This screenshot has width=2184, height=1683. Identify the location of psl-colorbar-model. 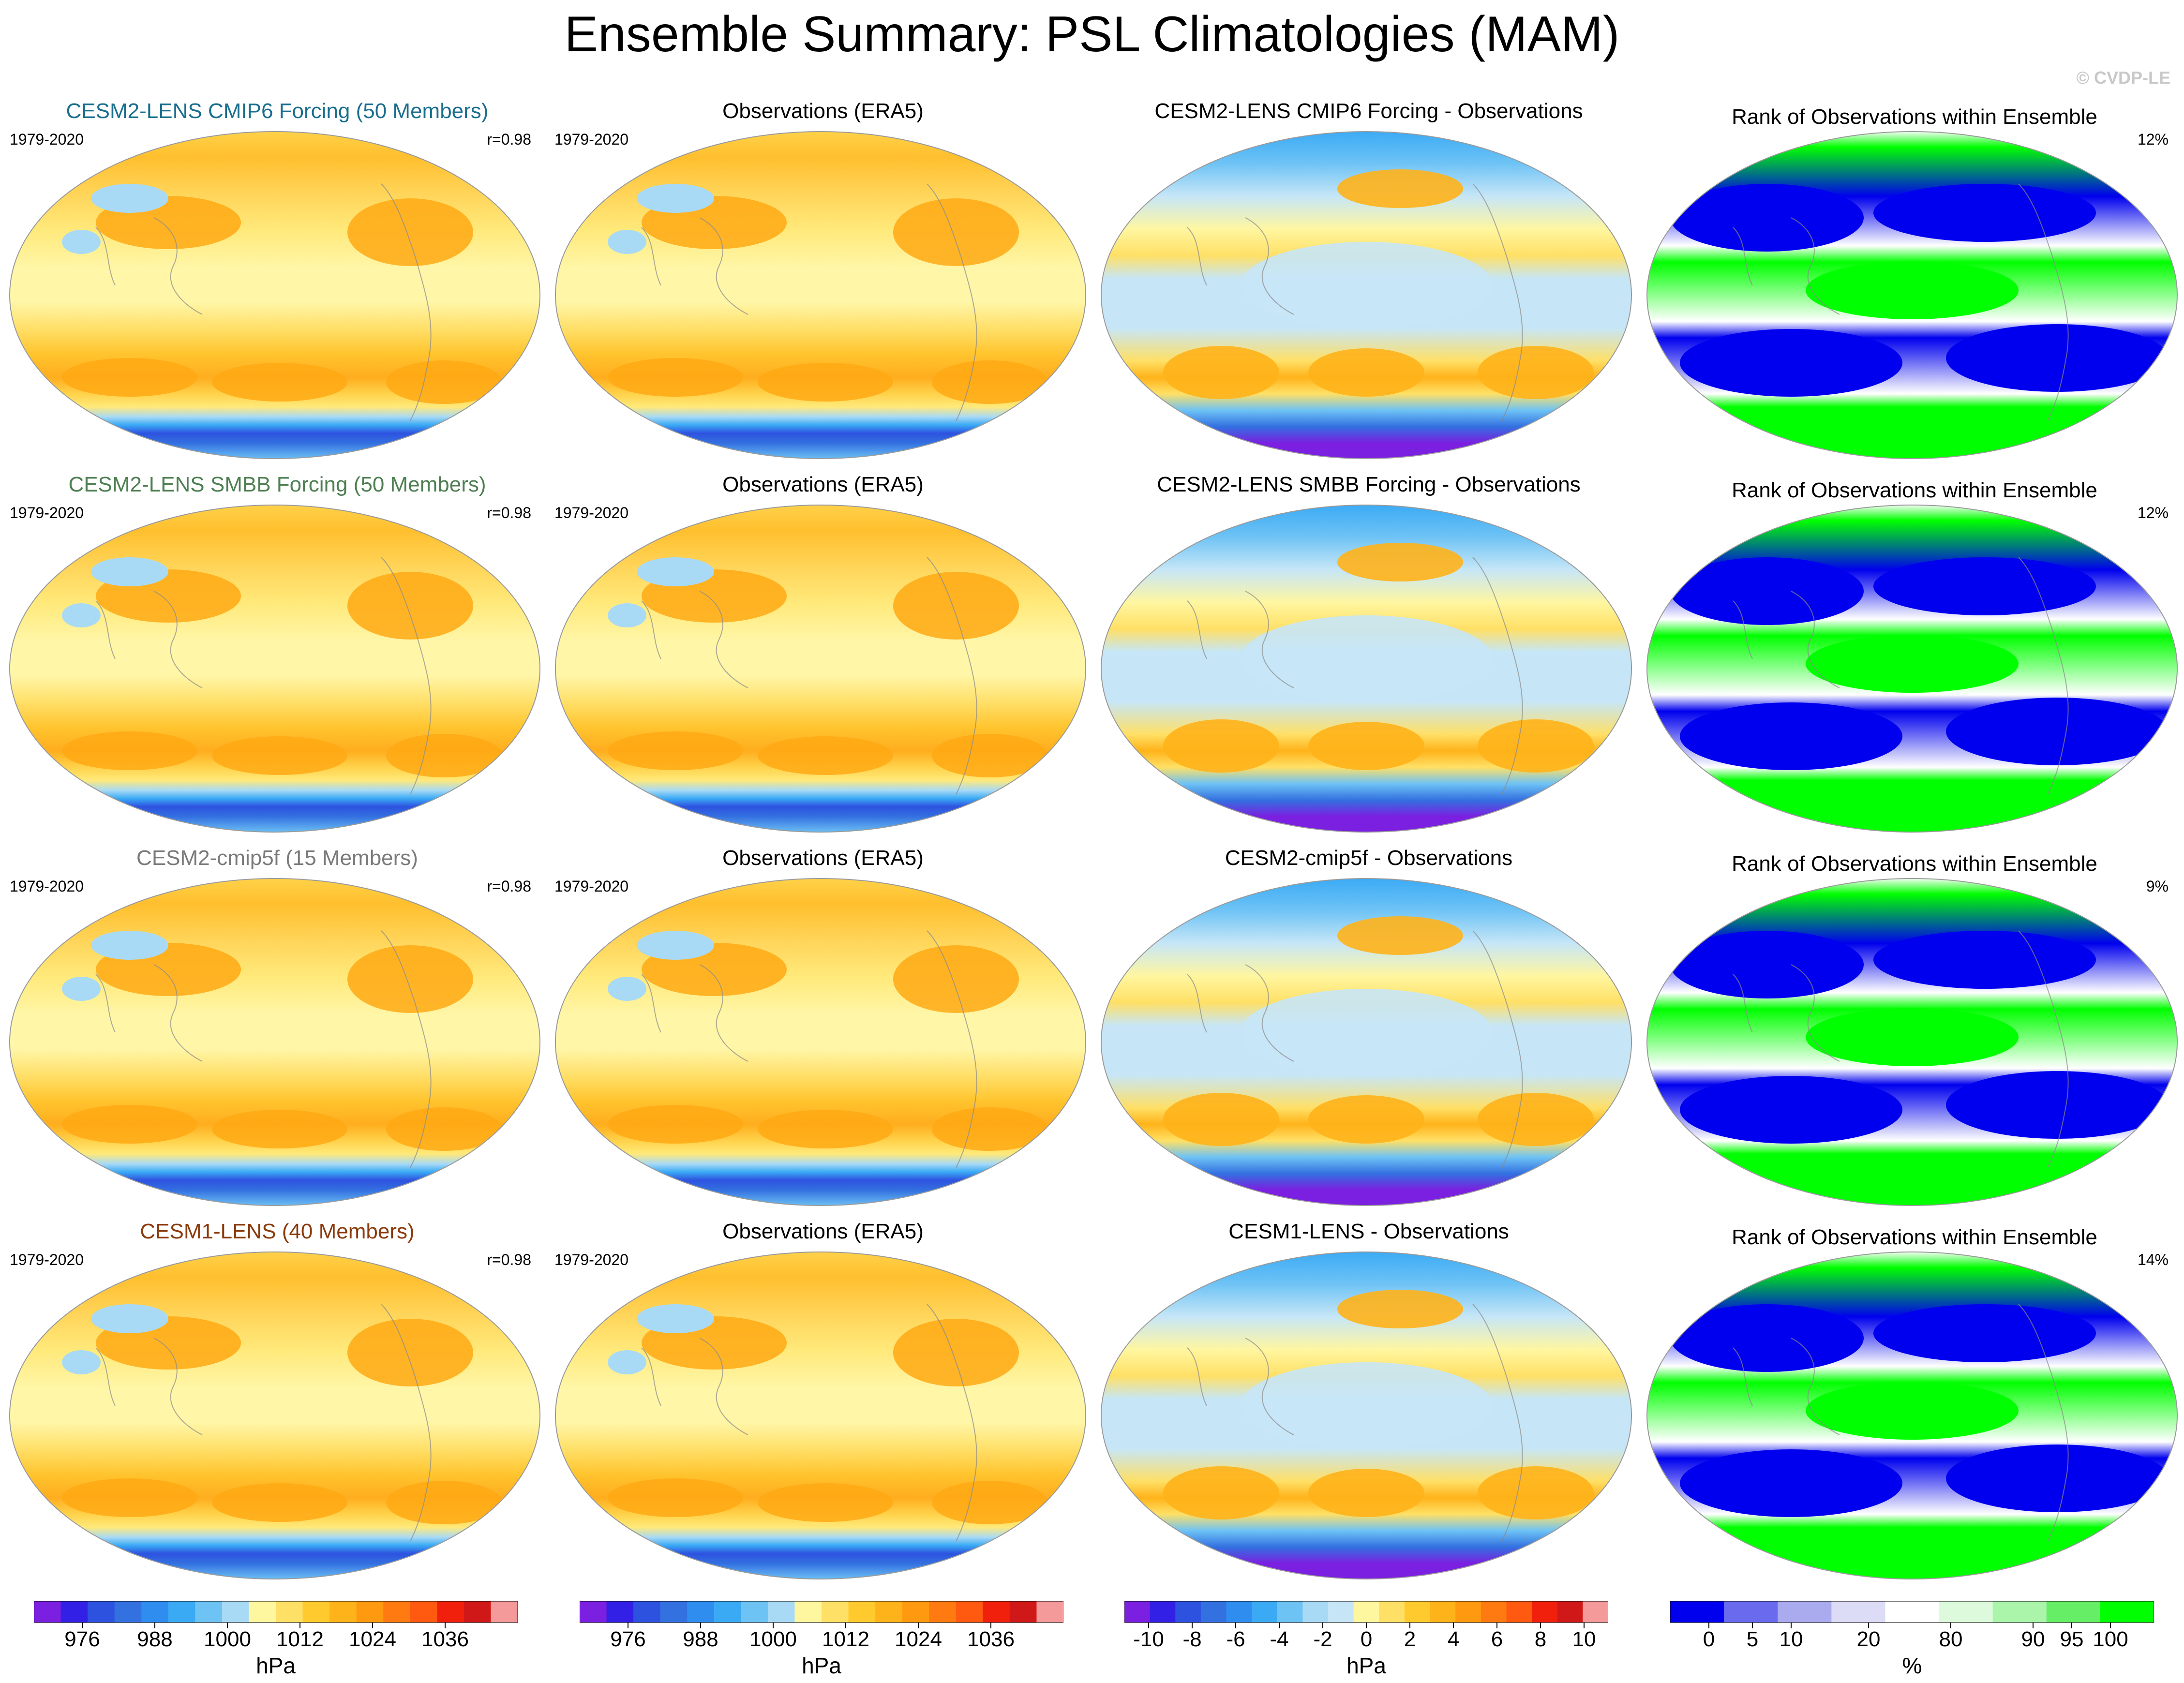
(276, 1614).